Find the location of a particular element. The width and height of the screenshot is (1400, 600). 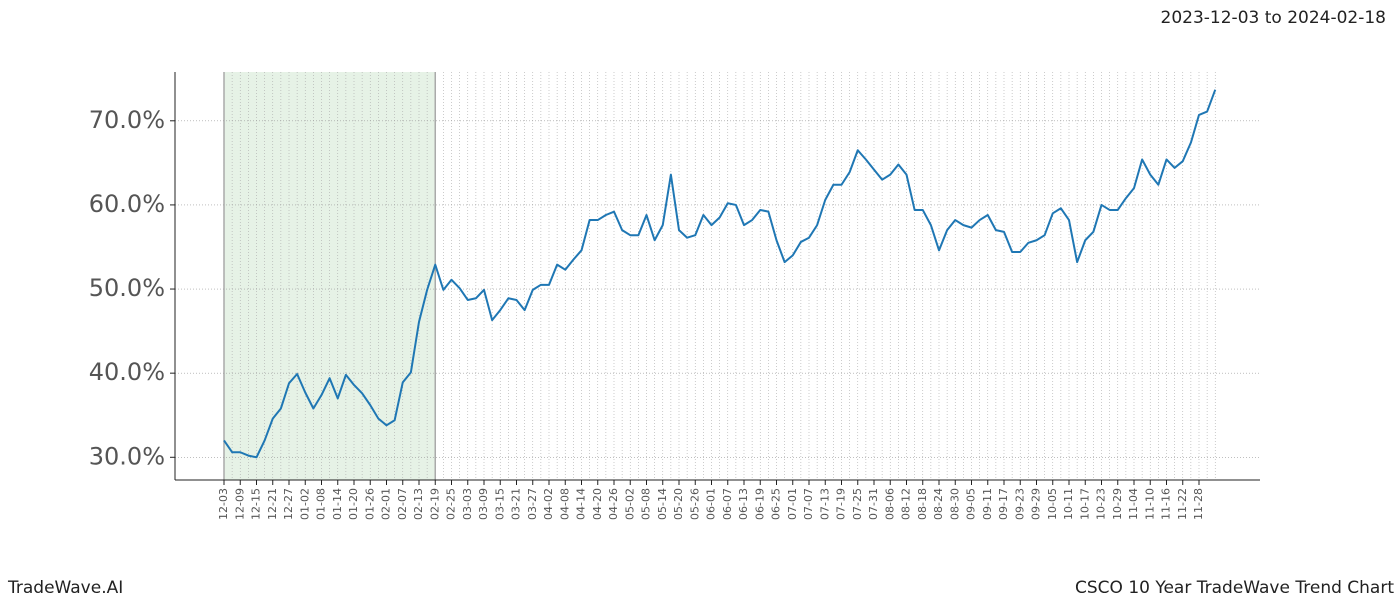

x-tick-label: 11-16 is located at coordinates (1166, 504).